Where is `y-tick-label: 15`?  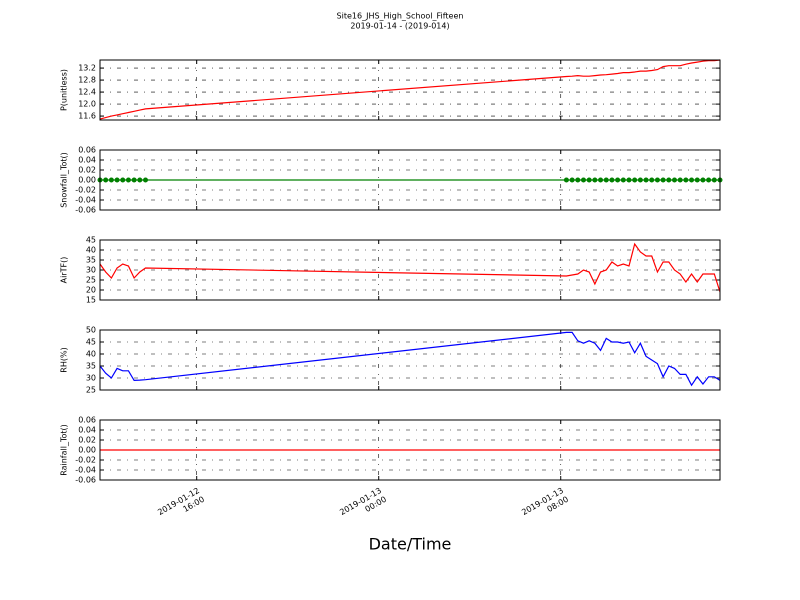
y-tick-label: 15 is located at coordinates (91, 300).